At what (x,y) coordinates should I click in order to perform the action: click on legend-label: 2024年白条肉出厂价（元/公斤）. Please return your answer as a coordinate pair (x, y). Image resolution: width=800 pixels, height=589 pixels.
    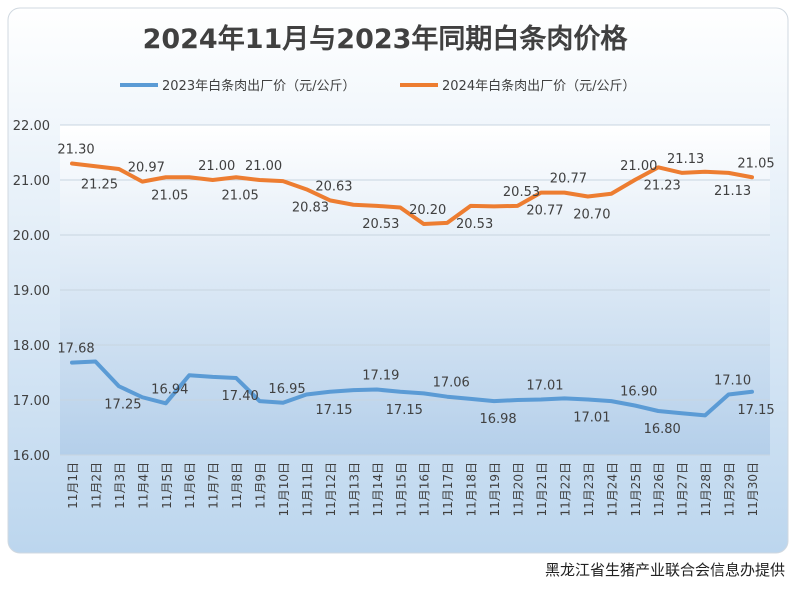
    Looking at the image, I should click on (538, 86).